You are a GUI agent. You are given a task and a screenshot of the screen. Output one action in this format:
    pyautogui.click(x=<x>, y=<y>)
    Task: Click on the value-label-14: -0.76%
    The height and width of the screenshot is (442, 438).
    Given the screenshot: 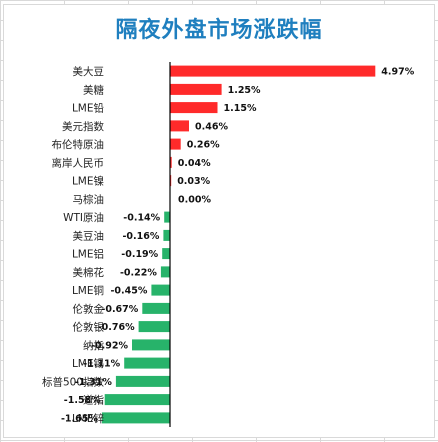 What is the action you would take?
    pyautogui.click(x=116, y=327)
    